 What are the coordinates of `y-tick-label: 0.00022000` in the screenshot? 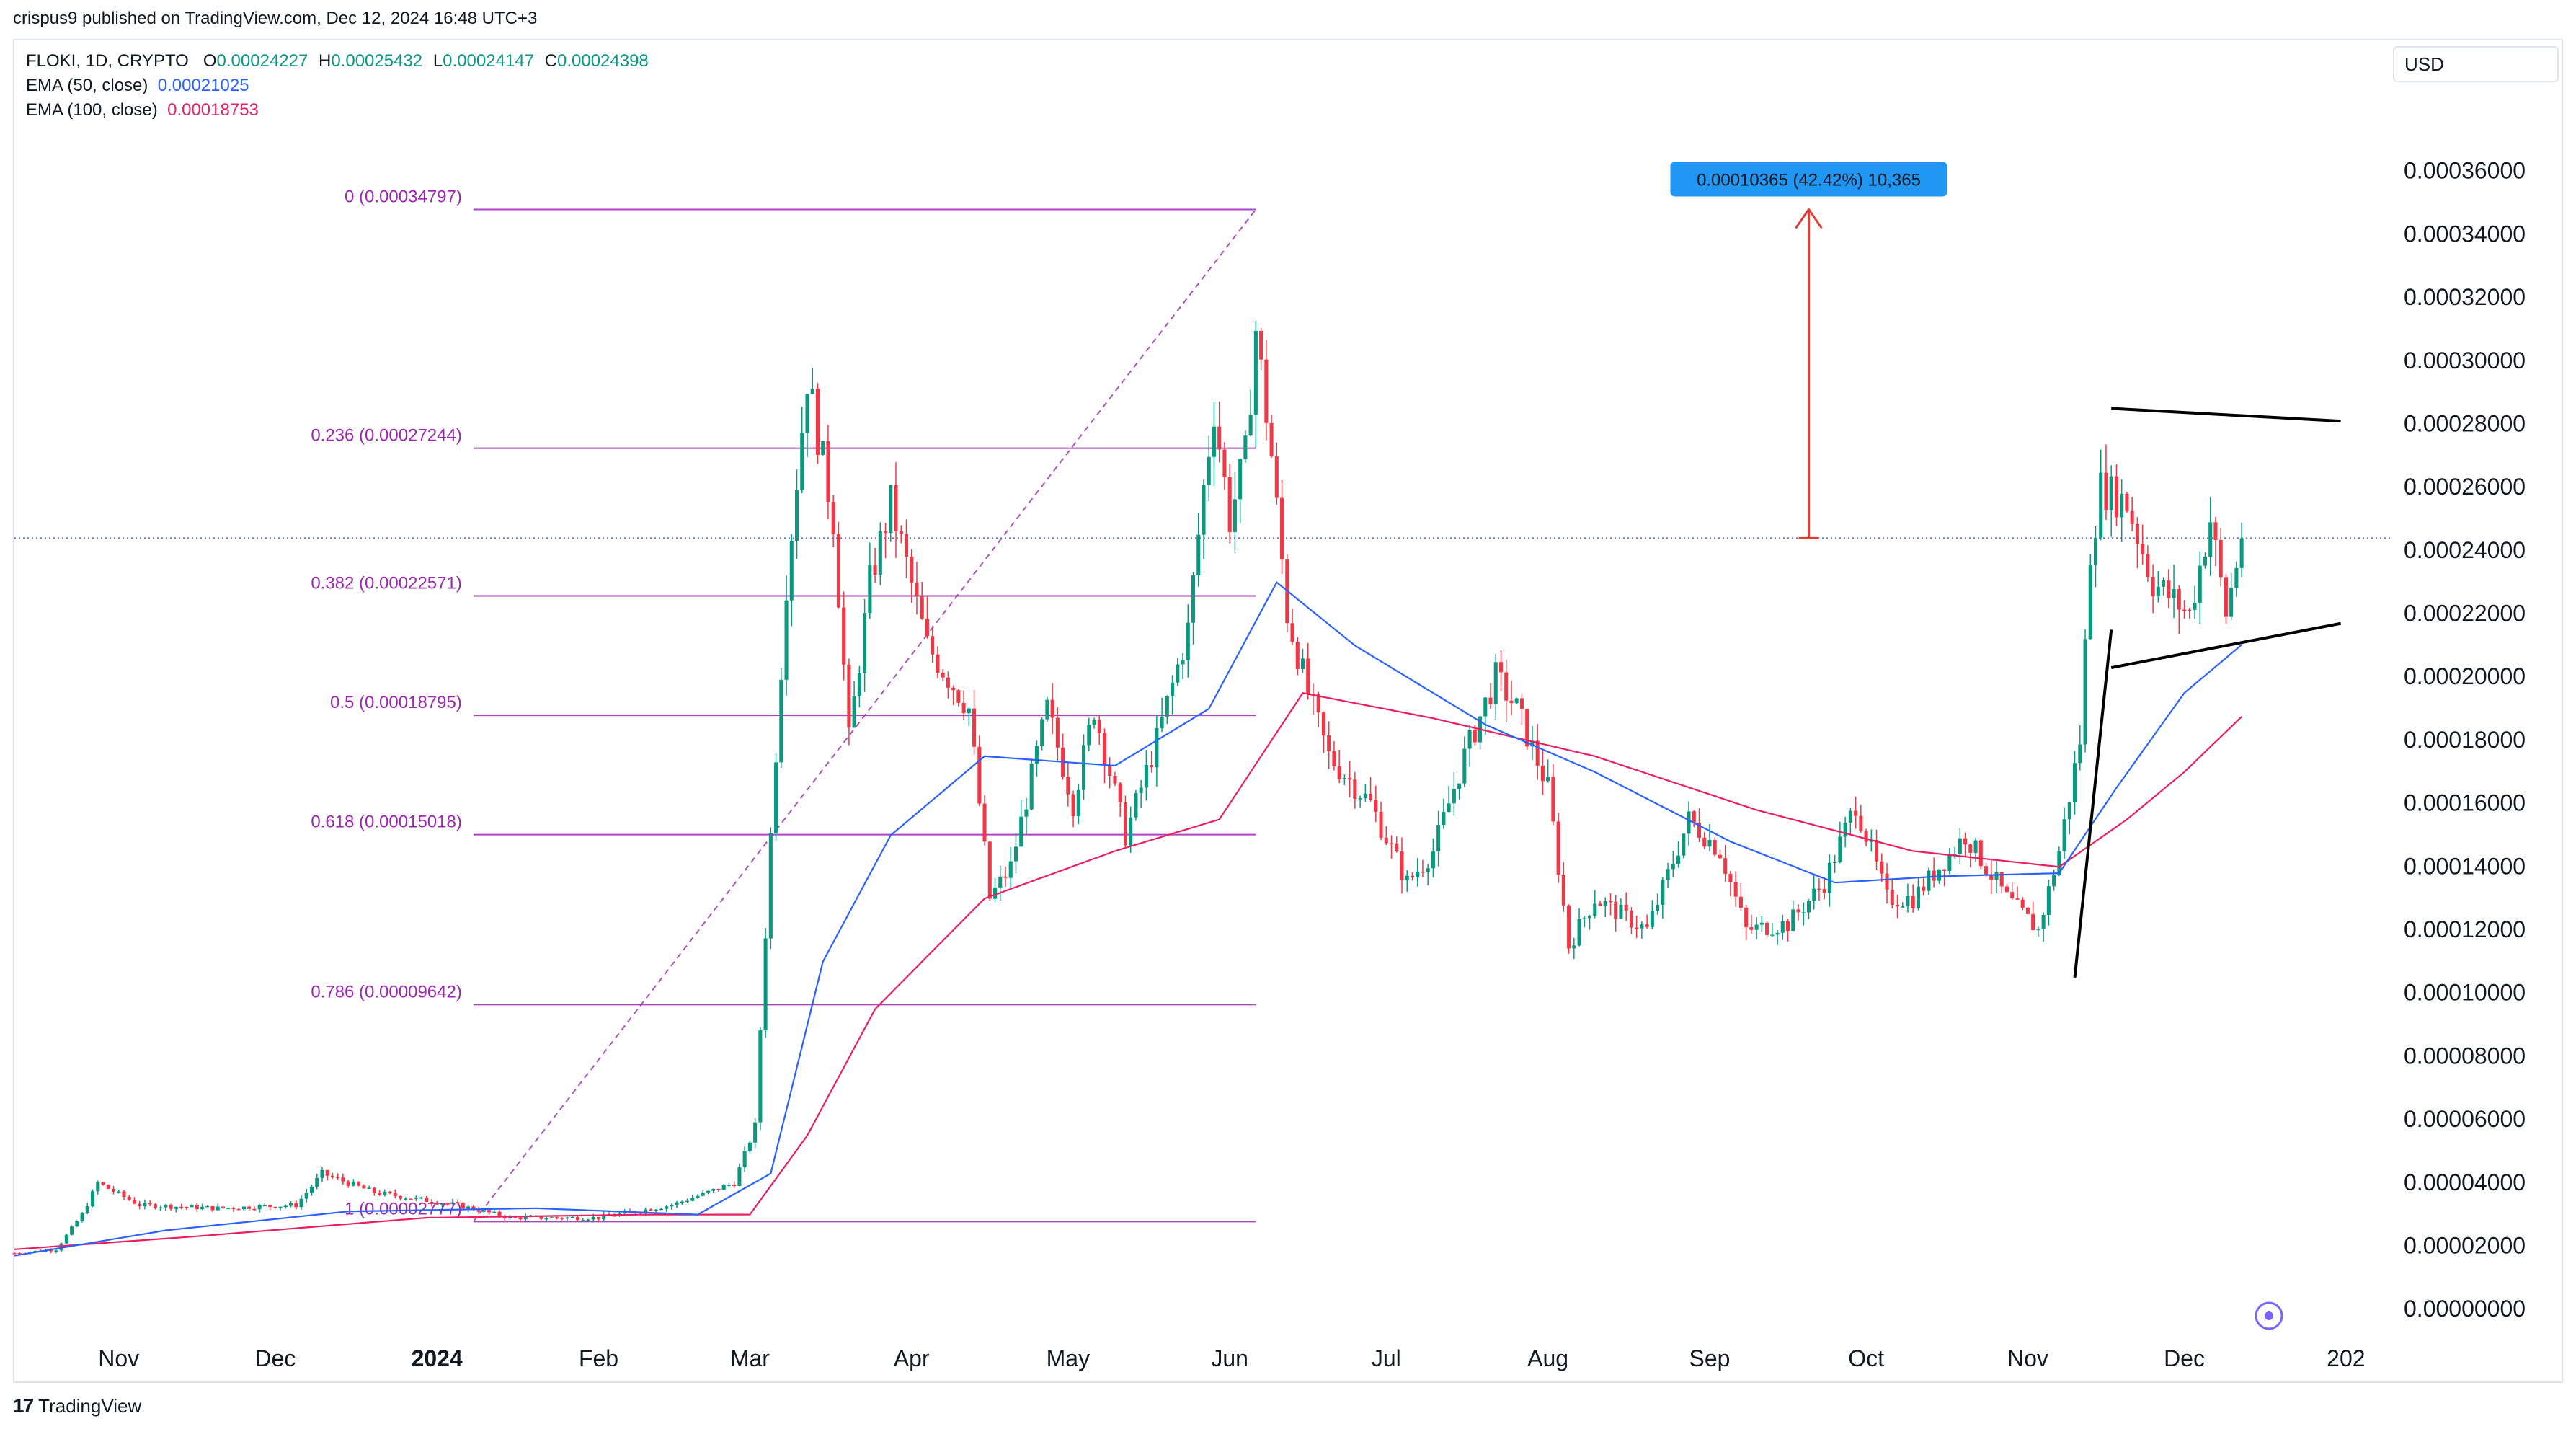 It's located at (2465, 614).